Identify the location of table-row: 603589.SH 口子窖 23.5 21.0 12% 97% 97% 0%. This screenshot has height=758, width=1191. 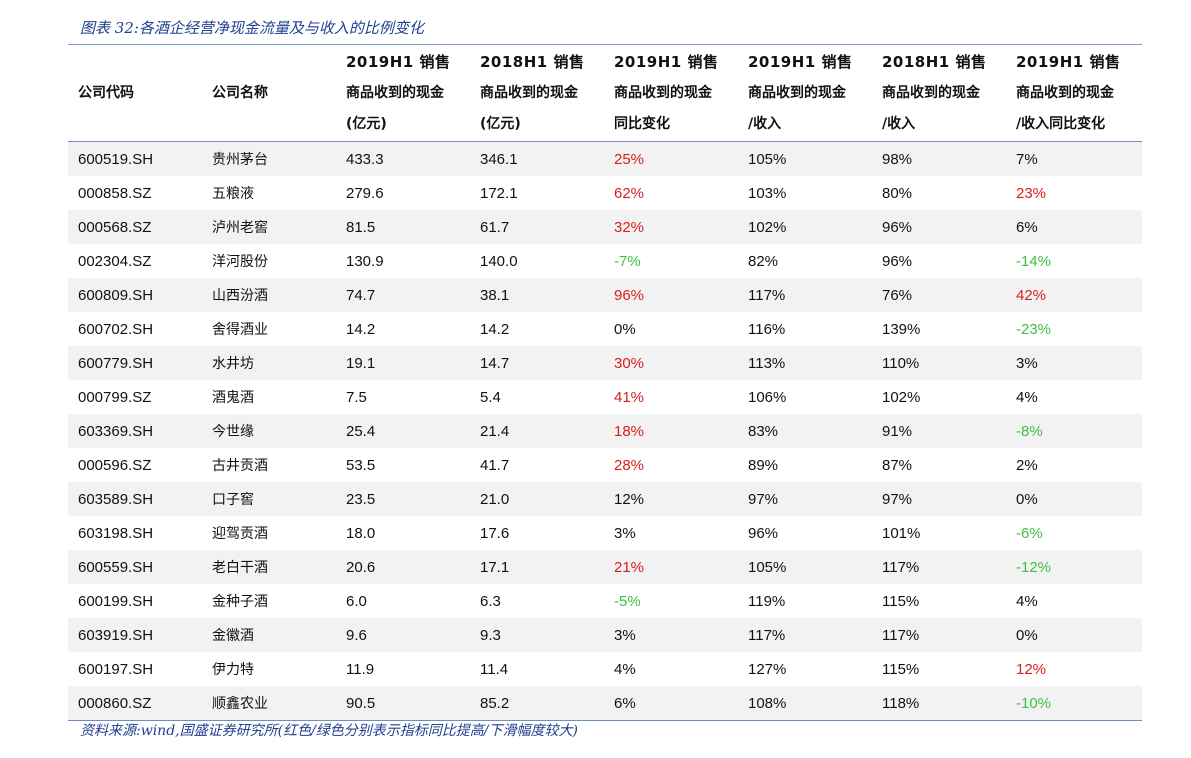
(605, 499).